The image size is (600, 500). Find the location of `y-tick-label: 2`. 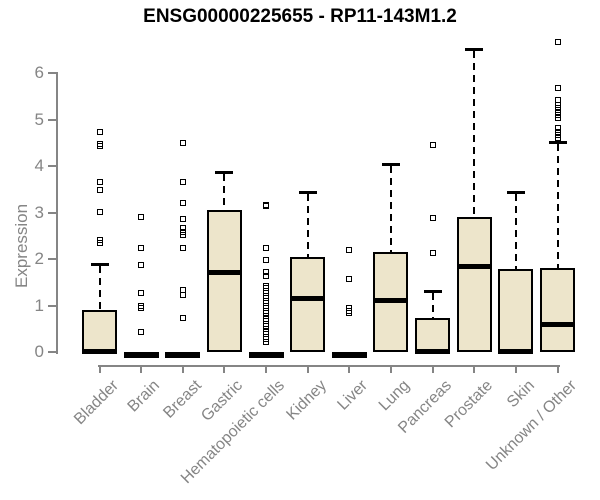

y-tick-label: 2 is located at coordinates (39, 258).